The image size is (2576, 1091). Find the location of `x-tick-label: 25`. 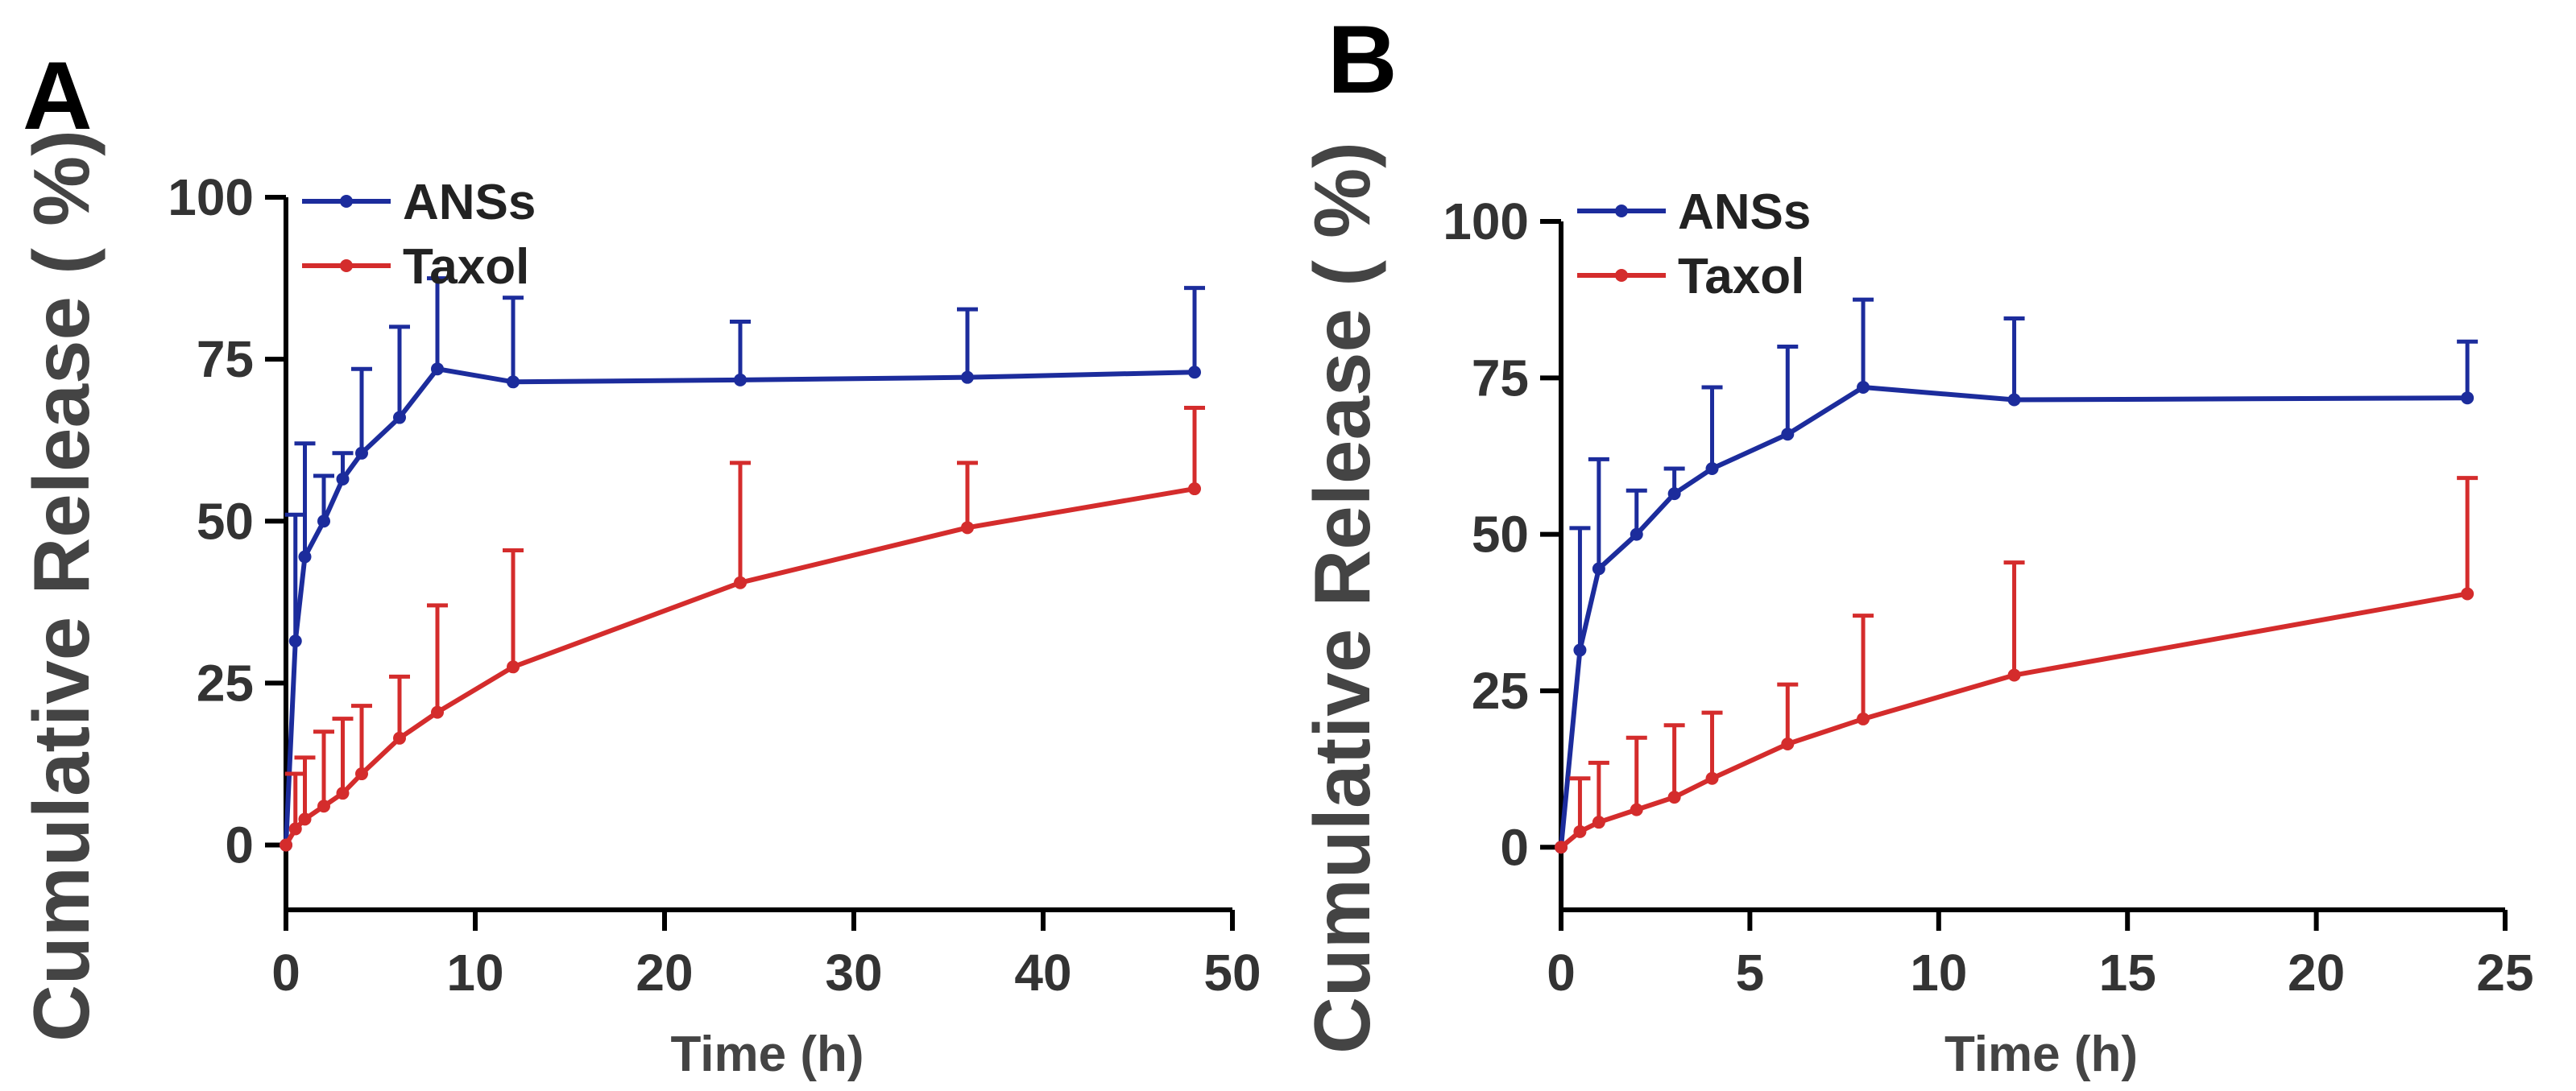

x-tick-label: 25 is located at coordinates (2504, 973).